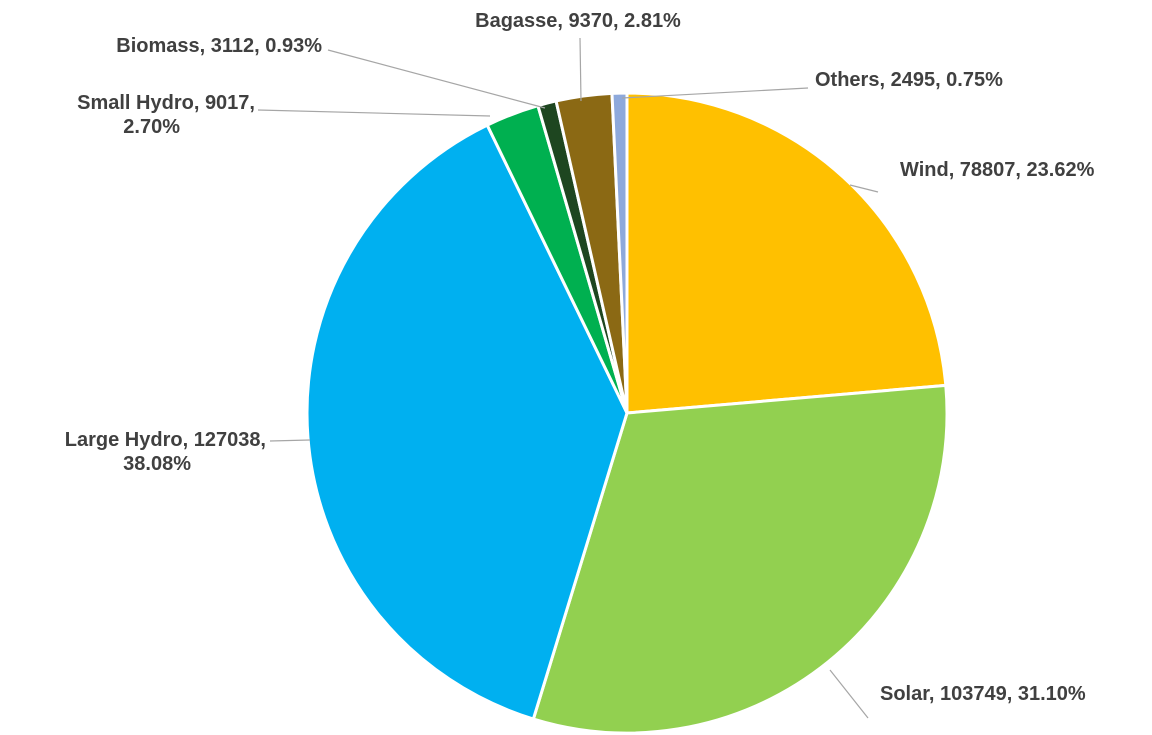  Describe the element at coordinates (166, 115) in the screenshot. I see `data-label-small-hydro: Small Hydro, 9017, 2.70%` at that location.